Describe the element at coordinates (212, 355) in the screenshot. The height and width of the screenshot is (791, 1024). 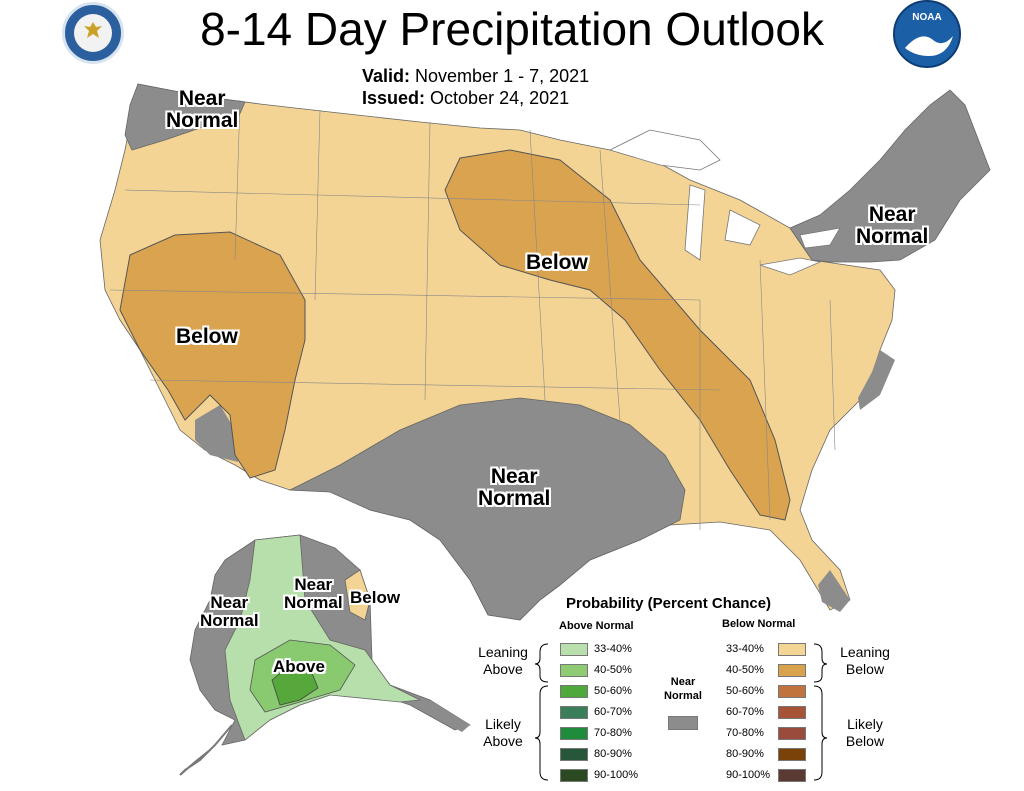
I see `southwest-below-area` at that location.